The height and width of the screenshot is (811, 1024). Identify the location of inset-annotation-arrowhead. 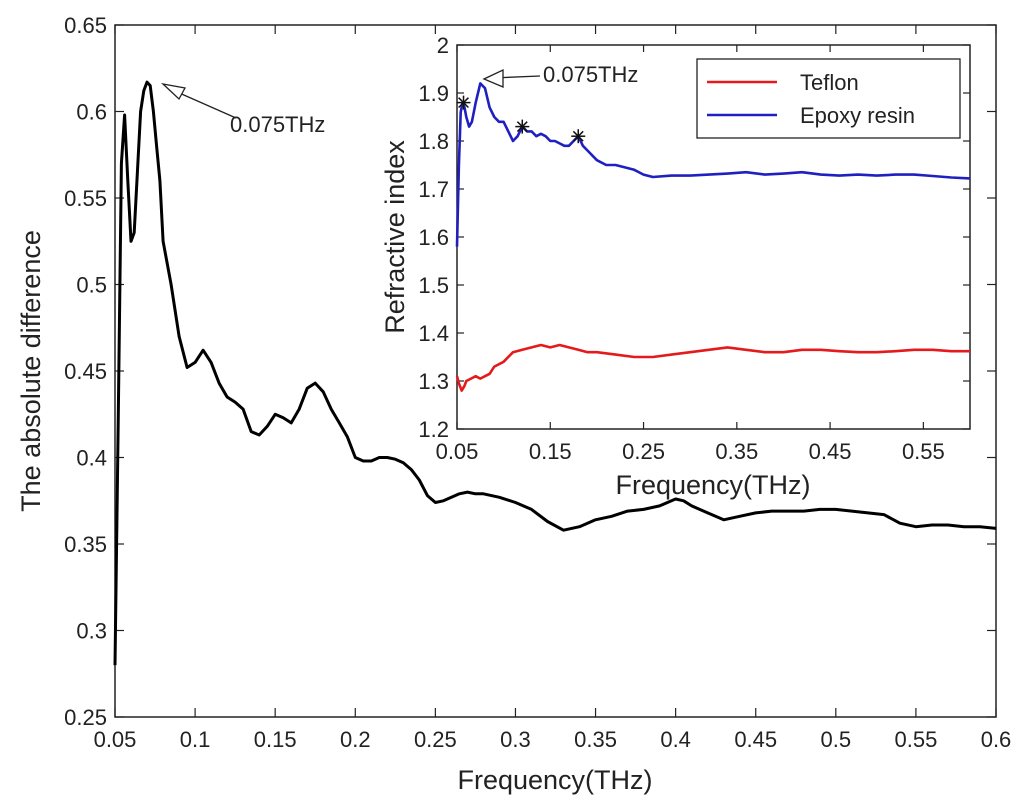
(493, 78).